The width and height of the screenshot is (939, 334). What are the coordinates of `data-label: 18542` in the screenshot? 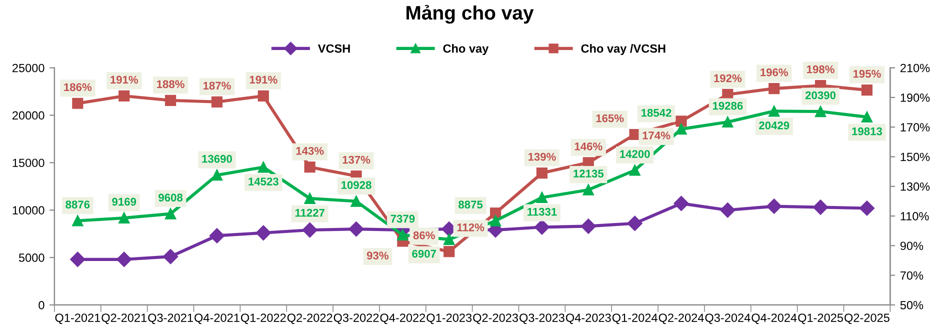 It's located at (656, 112).